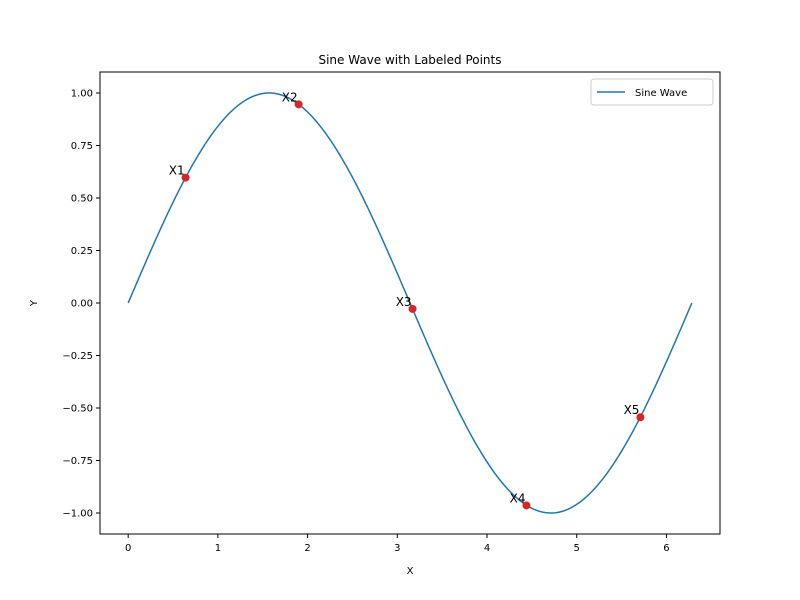  What do you see at coordinates (577, 548) in the screenshot?
I see `x-tick-label: 5` at bounding box center [577, 548].